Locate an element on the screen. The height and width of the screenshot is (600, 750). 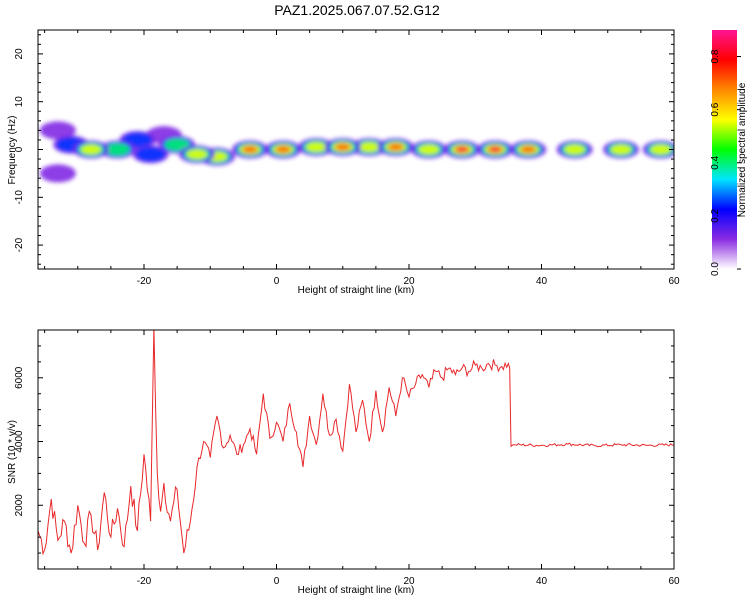
y-tick-label: -20 is located at coordinates (19, 244).